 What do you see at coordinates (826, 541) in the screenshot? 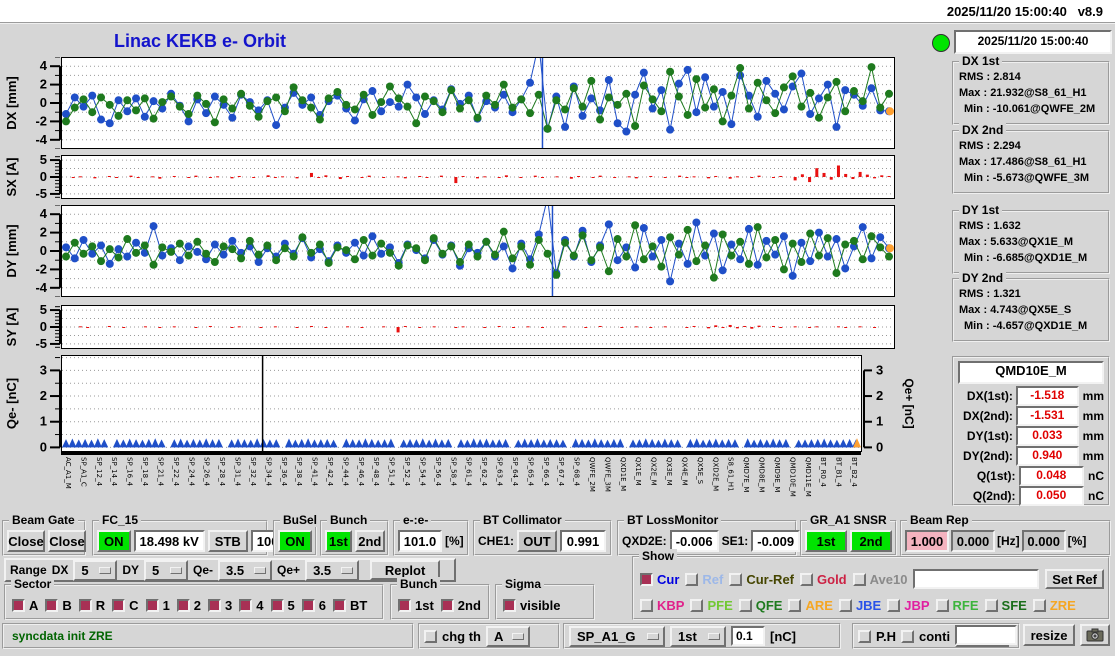
I see `gr-1st-button: 1st` at bounding box center [826, 541].